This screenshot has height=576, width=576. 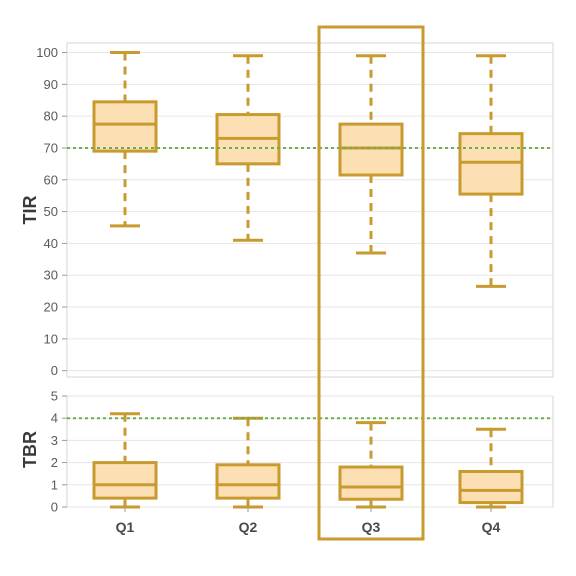 What do you see at coordinates (54, 418) in the screenshot?
I see `tbr-y-tick-label: 4` at bounding box center [54, 418].